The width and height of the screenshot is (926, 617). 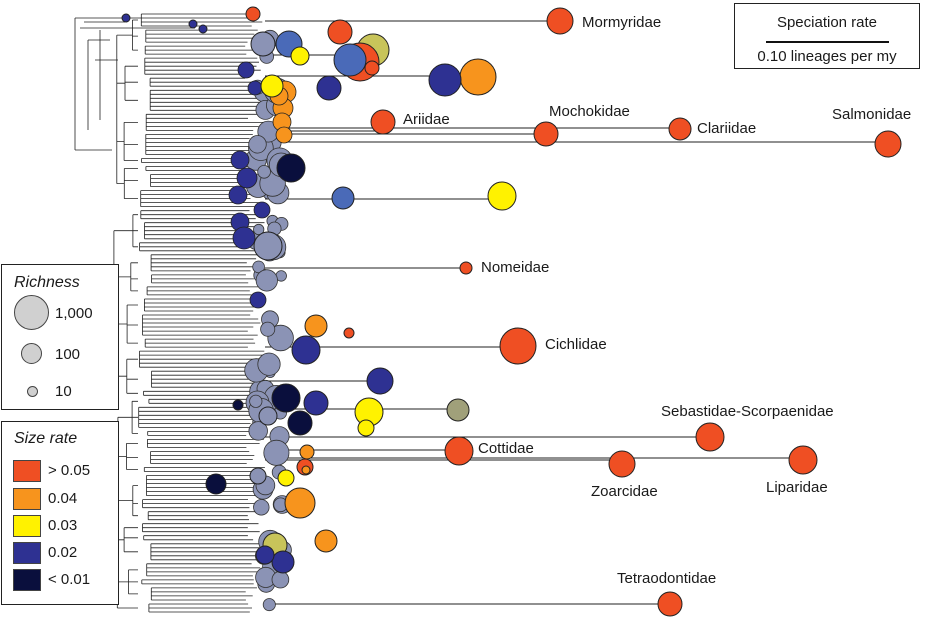 What do you see at coordinates (827, 36) in the screenshot?
I see `speciation-rate-legend: Speciation rate 0.10 lineages per my` at bounding box center [827, 36].